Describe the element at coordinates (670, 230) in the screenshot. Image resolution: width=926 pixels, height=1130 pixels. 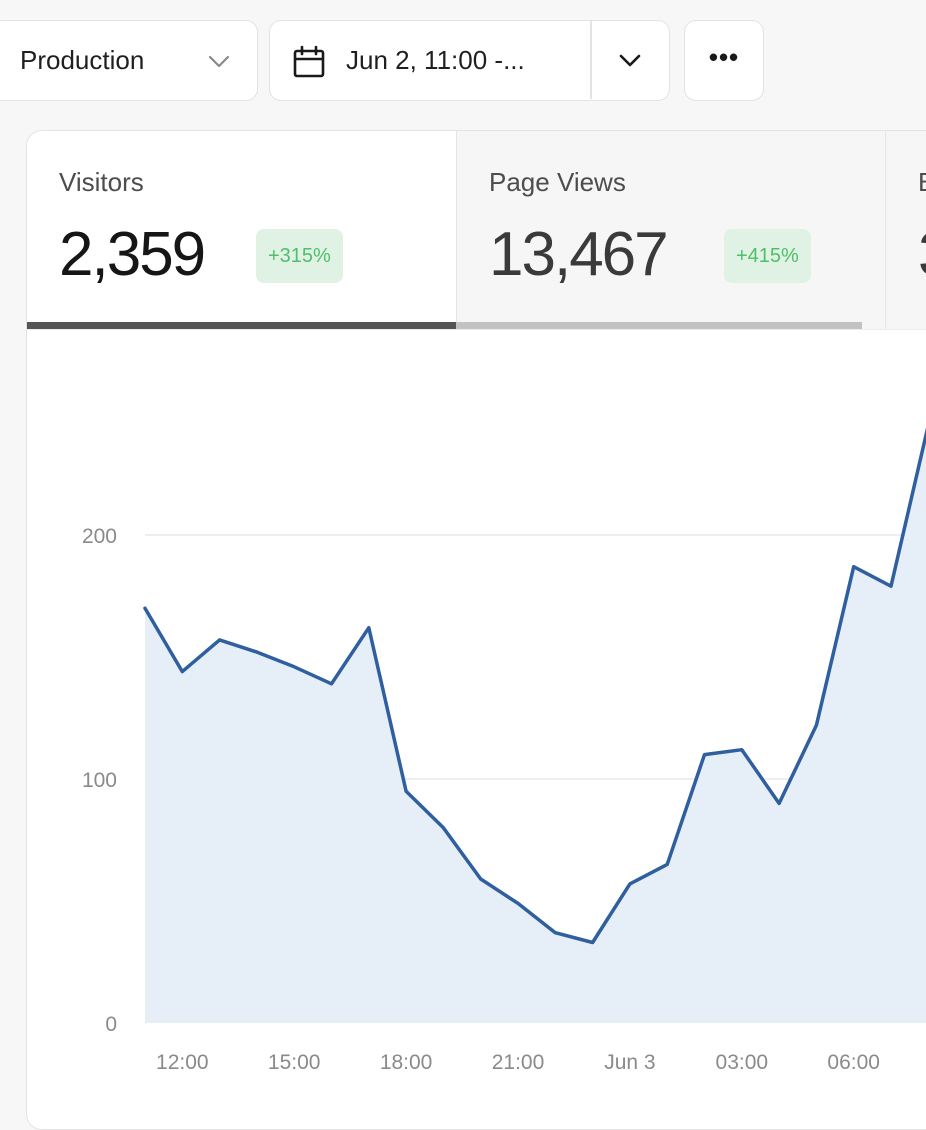
I see `tab-page-views: Page Views 13,467 +415%` at that location.